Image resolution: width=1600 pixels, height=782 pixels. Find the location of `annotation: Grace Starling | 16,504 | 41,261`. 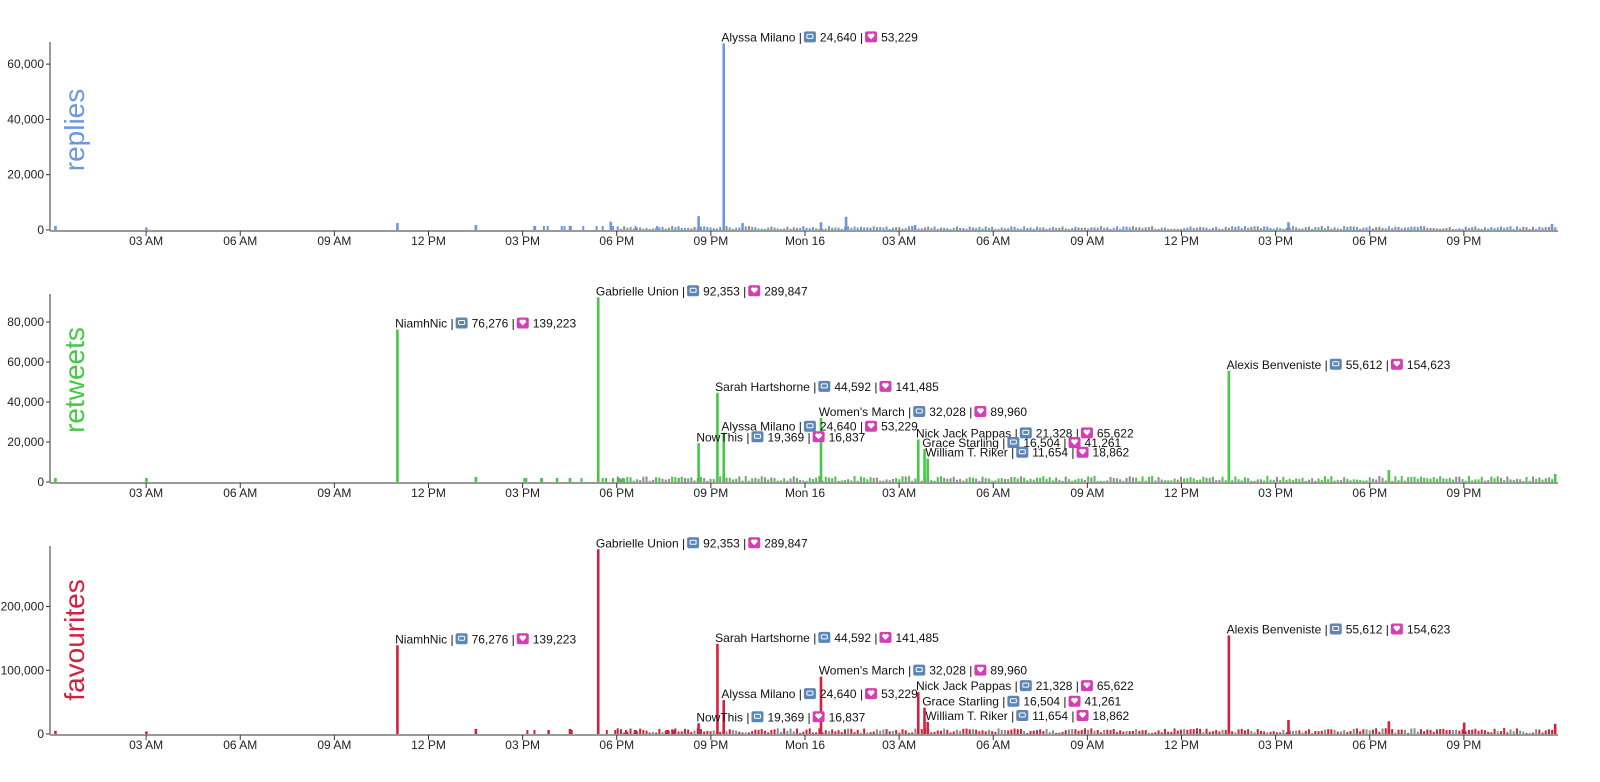

annotation: Grace Starling | 16,504 | 41,261 is located at coordinates (1021, 443).